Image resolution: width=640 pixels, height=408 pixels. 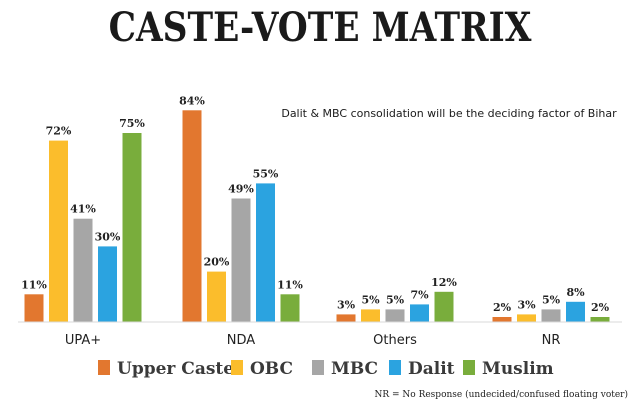 I want to click on value-label: 84%, so click(x=192, y=100).